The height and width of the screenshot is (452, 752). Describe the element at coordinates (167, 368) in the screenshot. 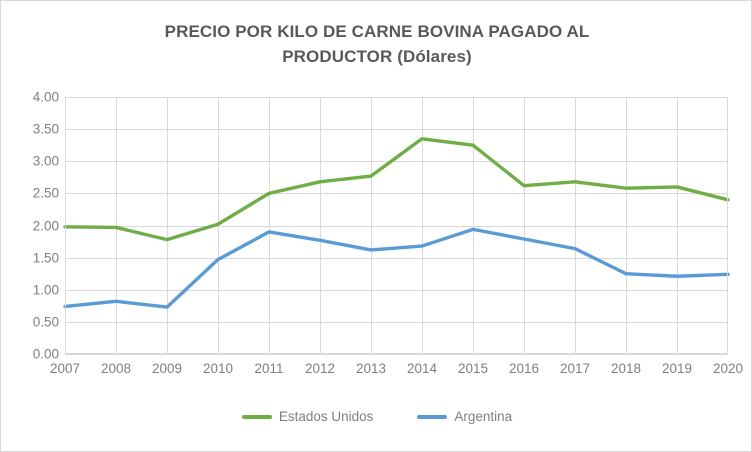

I see `x-axis-tick-label: 2009` at that location.